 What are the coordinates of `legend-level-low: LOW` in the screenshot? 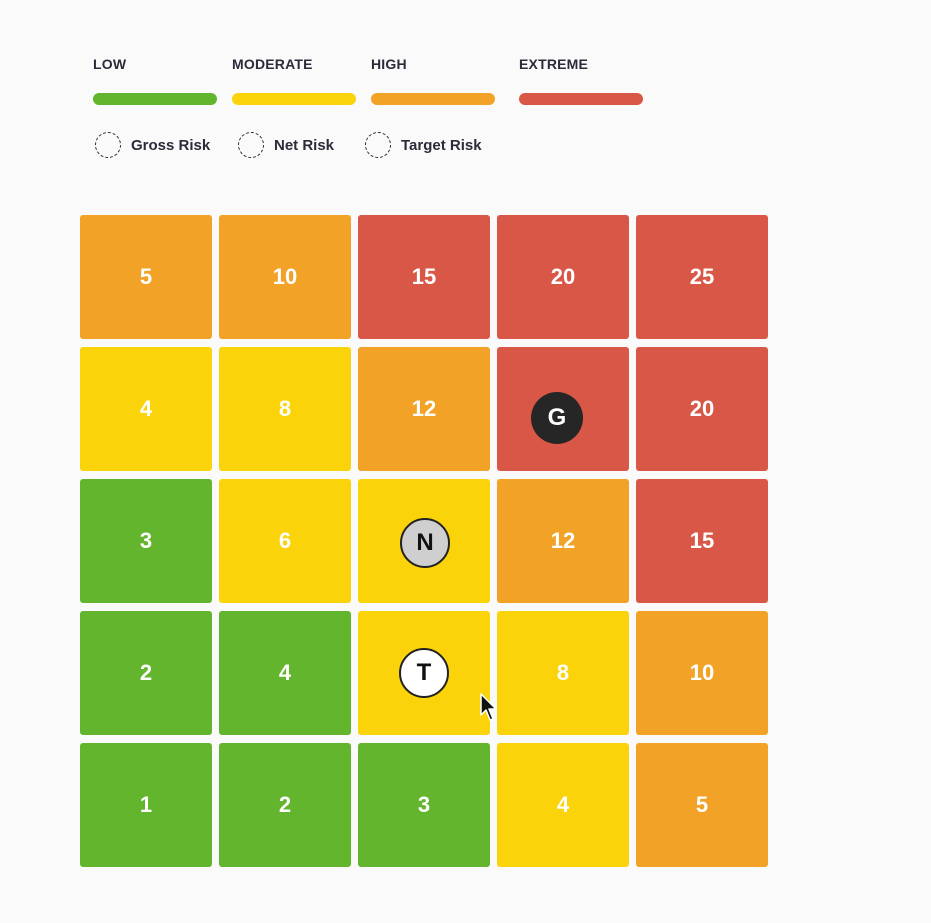 It's located at (155, 79).